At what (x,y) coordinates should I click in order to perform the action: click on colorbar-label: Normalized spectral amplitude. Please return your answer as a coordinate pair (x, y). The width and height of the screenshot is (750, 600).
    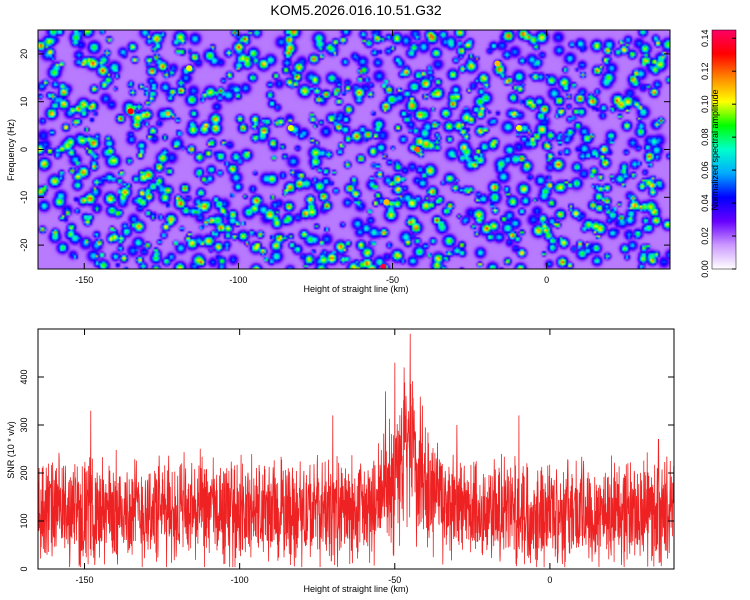
    Looking at the image, I should click on (715, 149).